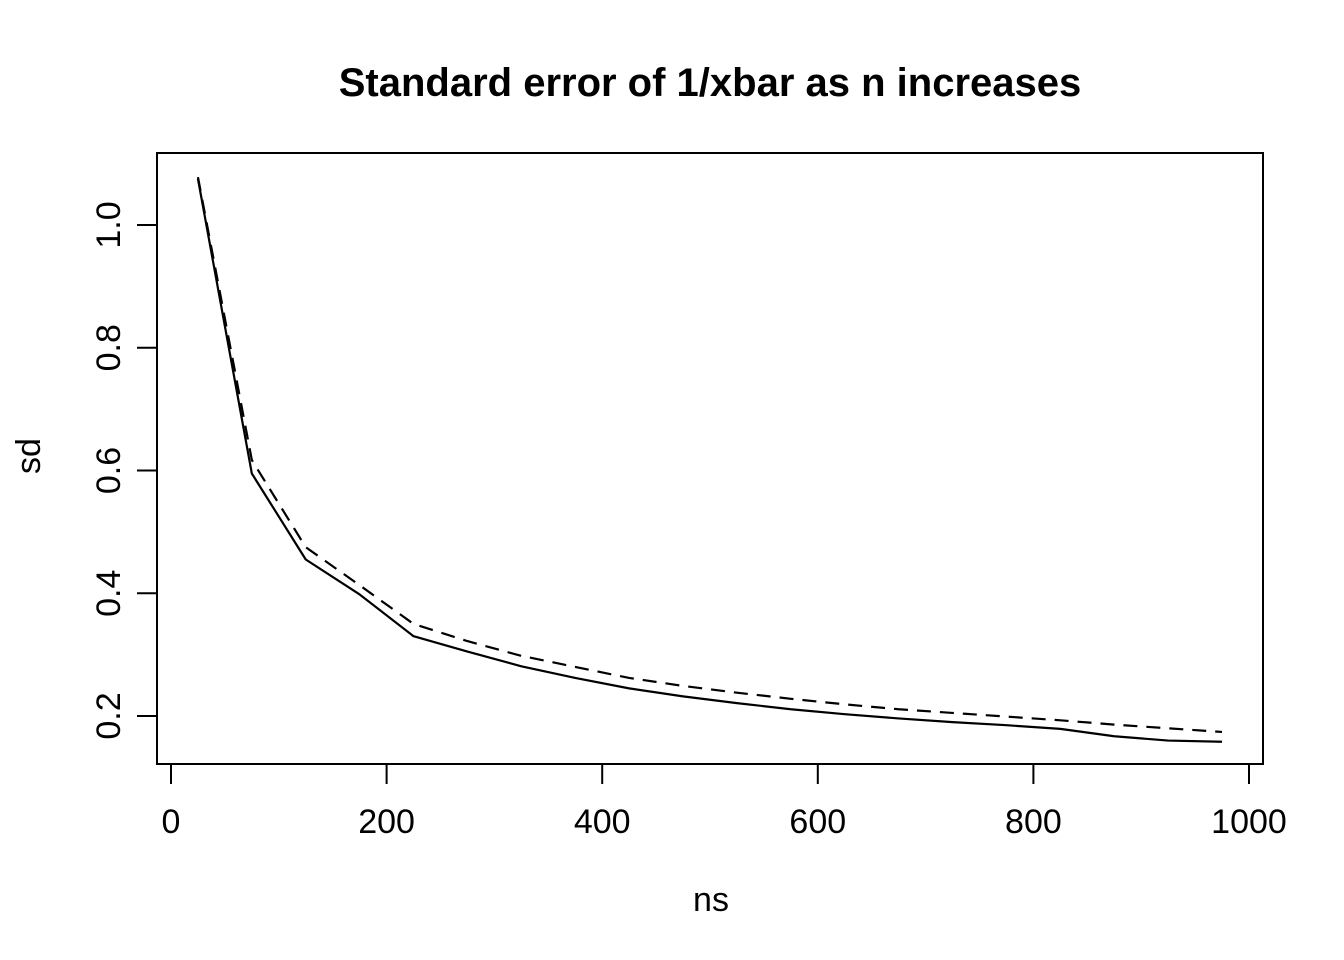 Image resolution: width=1344 pixels, height=960 pixels. What do you see at coordinates (1033, 822) in the screenshot?
I see `x-axis-tick-label: 800` at bounding box center [1033, 822].